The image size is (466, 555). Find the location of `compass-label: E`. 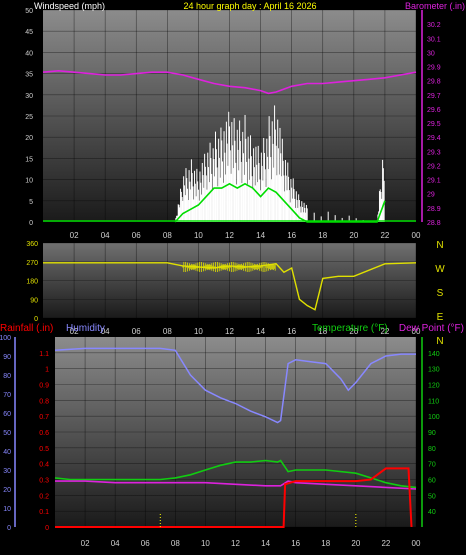

compass-label: E is located at coordinates (440, 317).